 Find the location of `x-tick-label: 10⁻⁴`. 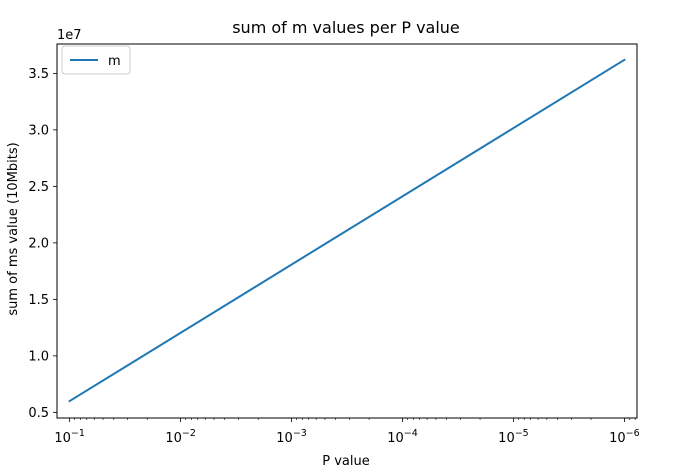

x-tick-label: 10⁻⁴ is located at coordinates (402, 437).